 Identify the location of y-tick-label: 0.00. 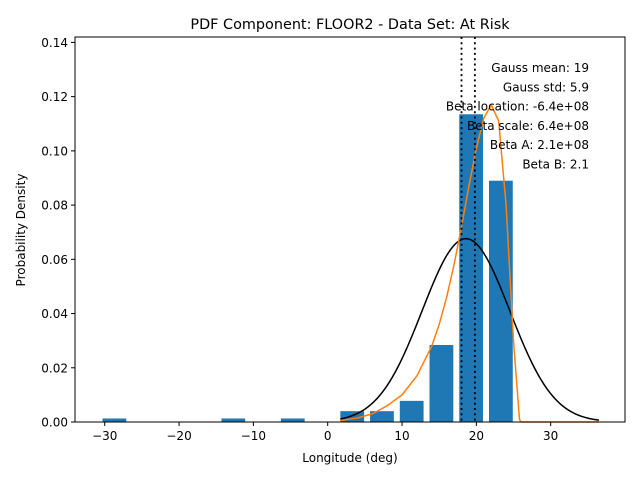
(54, 423).